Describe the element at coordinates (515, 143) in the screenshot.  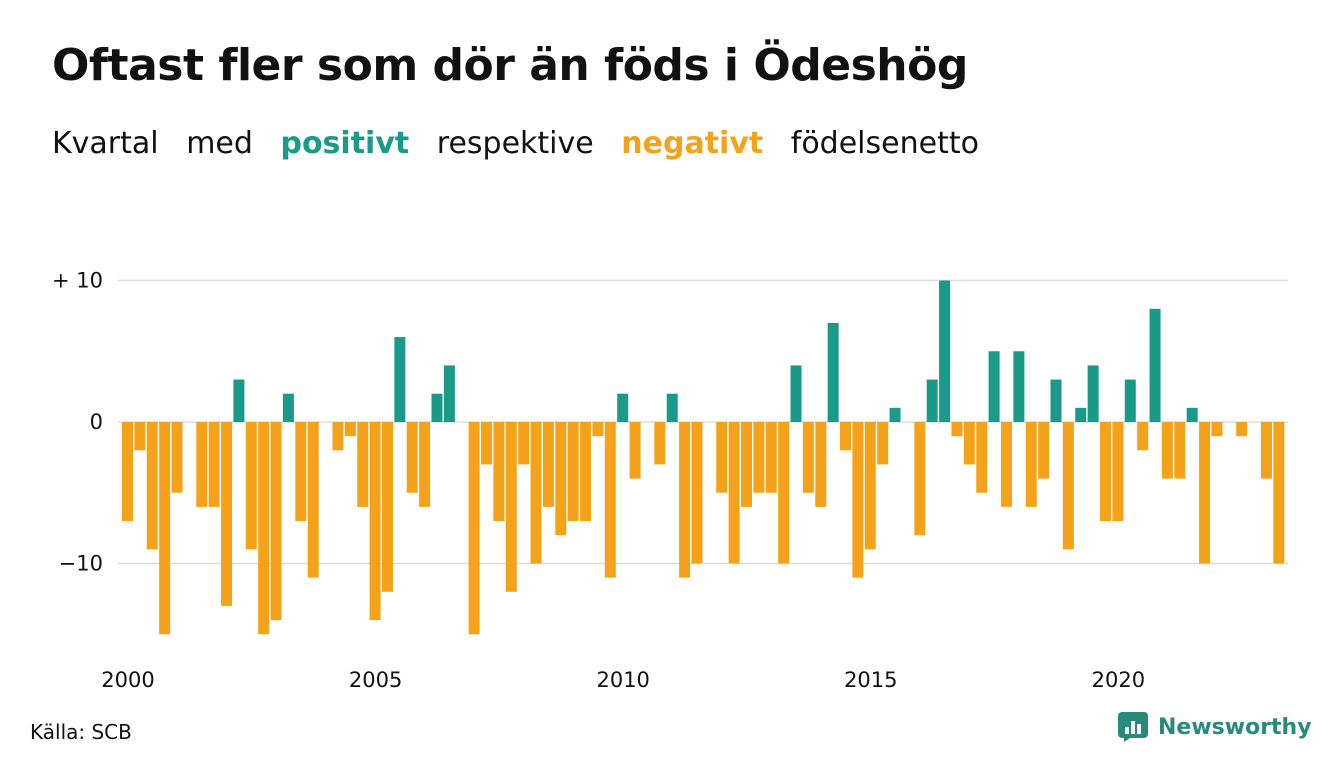
I see `subtitle-word-respektive: respektive` at that location.